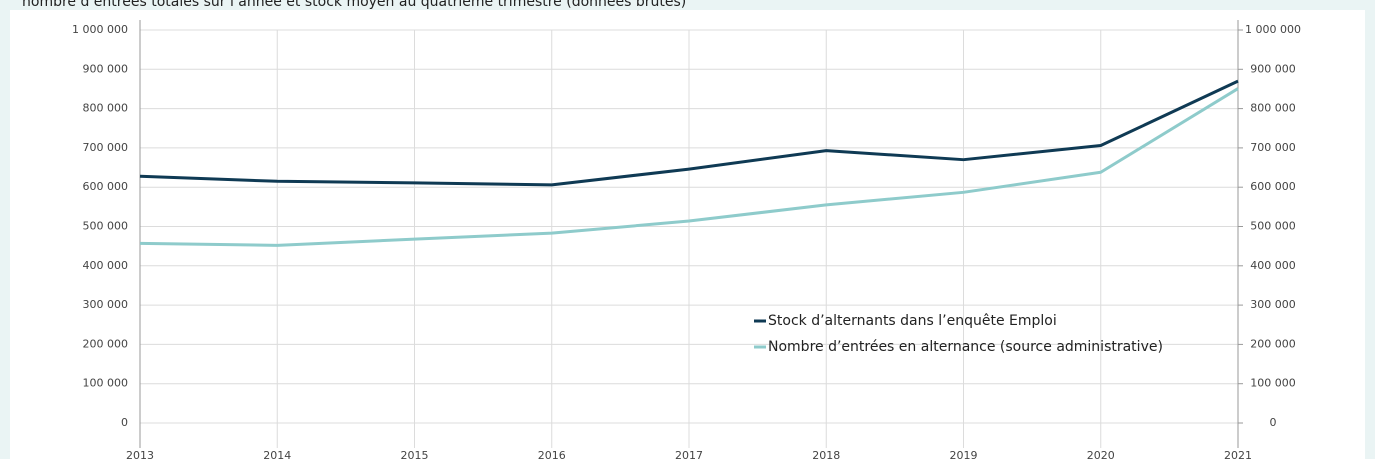 This screenshot has height=459, width=1375. What do you see at coordinates (964, 454) in the screenshot?
I see `x-tick-label: 2019` at bounding box center [964, 454].